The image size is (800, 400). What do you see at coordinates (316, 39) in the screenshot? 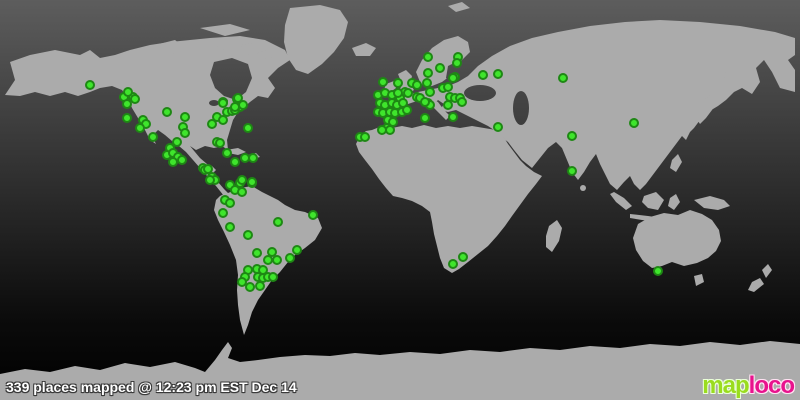
I see `greenland` at bounding box center [316, 39].